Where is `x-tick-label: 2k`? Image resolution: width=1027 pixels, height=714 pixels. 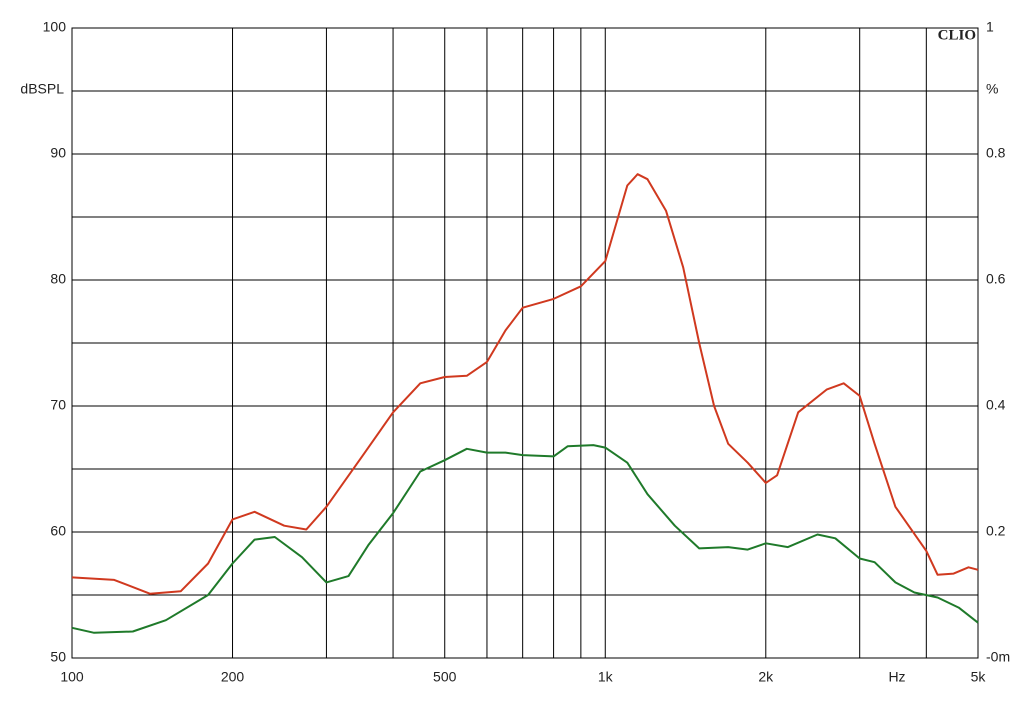 x-tick-label: 2k is located at coordinates (766, 677).